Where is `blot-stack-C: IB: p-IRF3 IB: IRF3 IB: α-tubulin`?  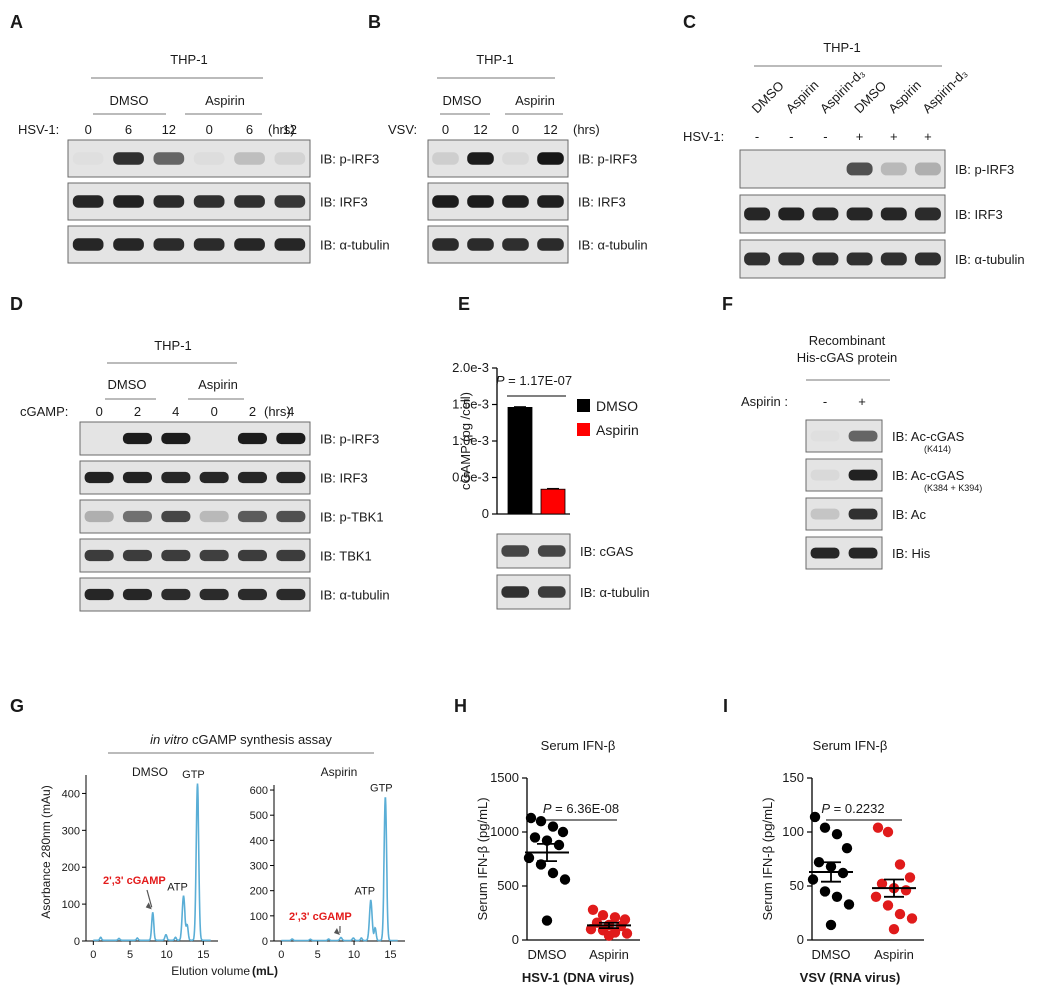 blot-stack-C: IB: p-IRF3 IB: IRF3 IB: α-tubulin is located at coordinates (882, 214).